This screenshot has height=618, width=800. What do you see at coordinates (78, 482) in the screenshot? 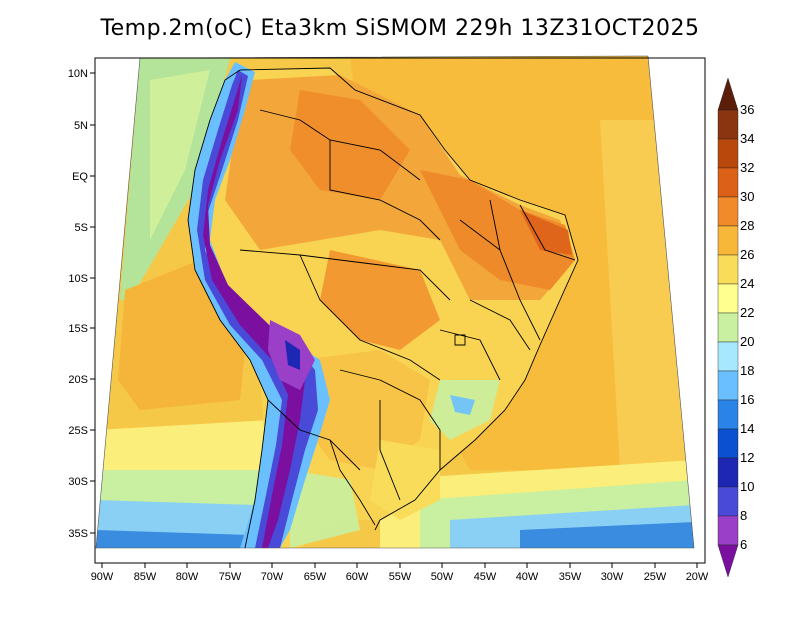
I see `lat-label: 30S` at bounding box center [78, 482].